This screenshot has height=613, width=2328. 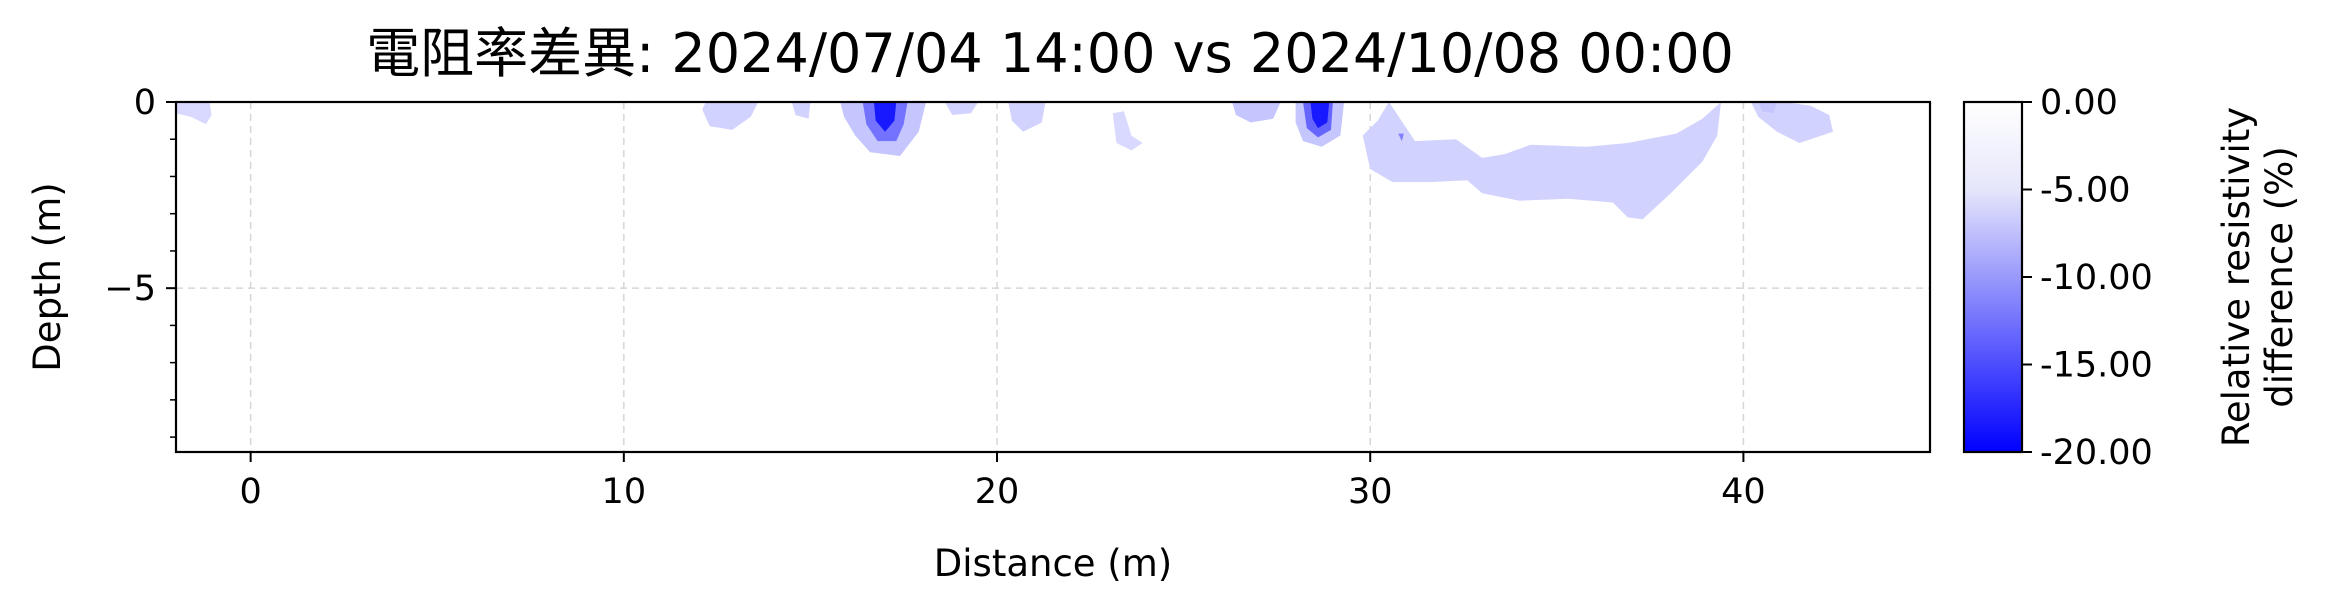 I want to click on colorbar-tick-label-1: -5.00, so click(x=2085, y=191).